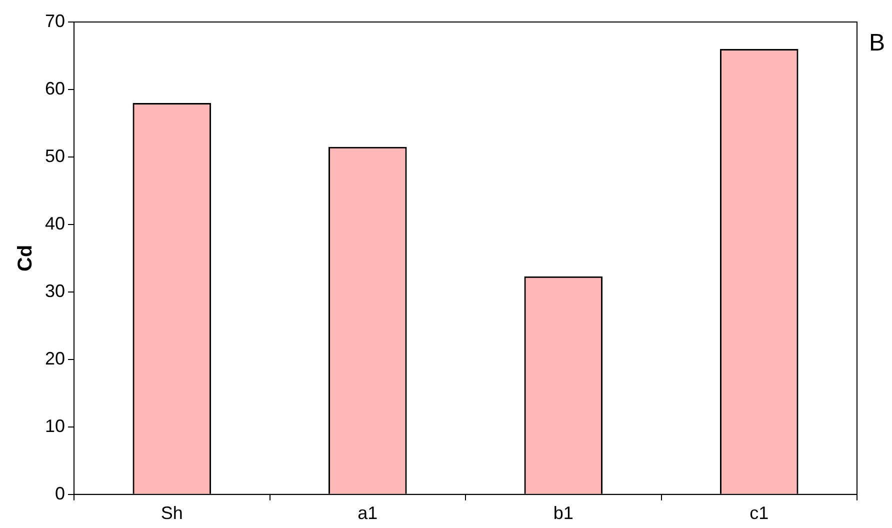  What do you see at coordinates (563, 513) in the screenshot?
I see `x-tick-label: b1` at bounding box center [563, 513].